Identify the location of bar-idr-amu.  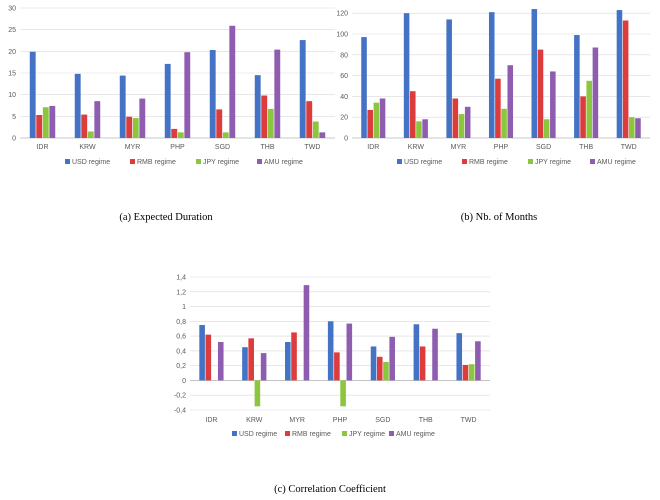
(382, 118).